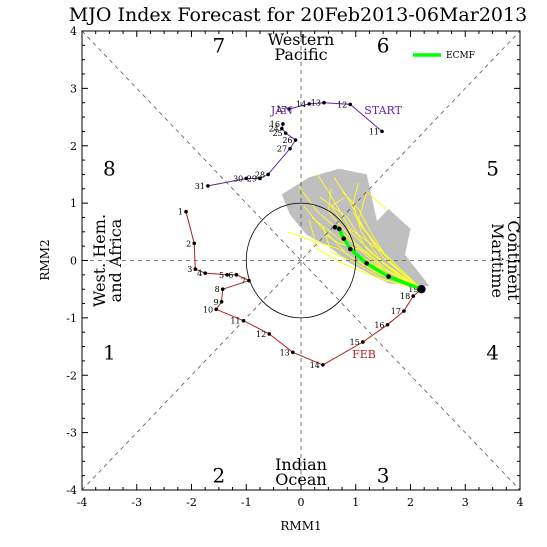 The width and height of the screenshot is (547, 547). Describe the element at coordinates (383, 110) in the screenshot. I see `month-label: START` at that location.